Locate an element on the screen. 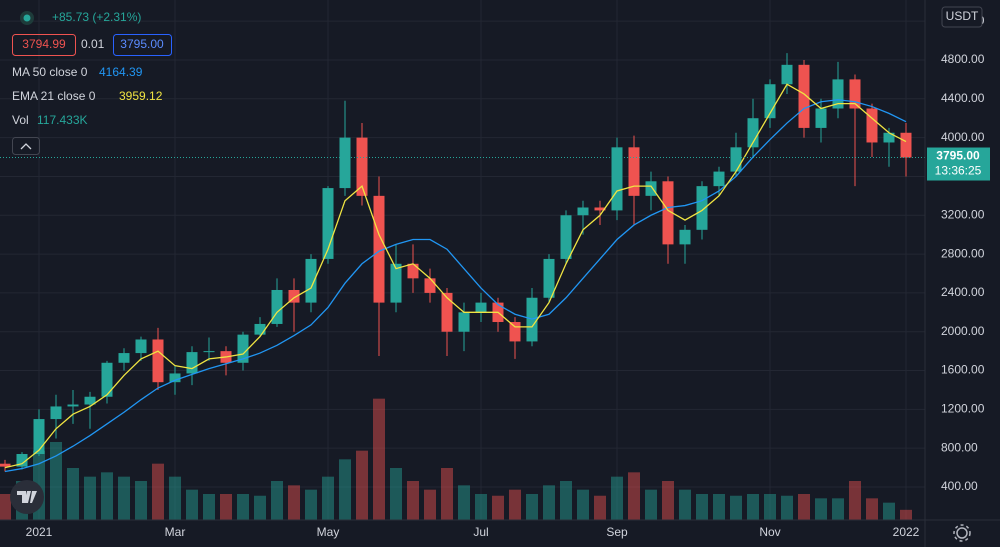  y-tick-label: 4000.00 is located at coordinates (963, 137).